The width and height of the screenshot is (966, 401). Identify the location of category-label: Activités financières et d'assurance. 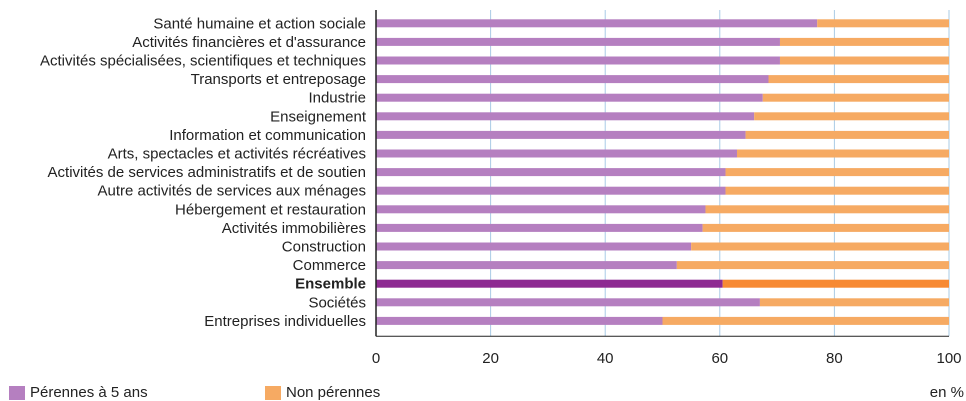
(249, 42).